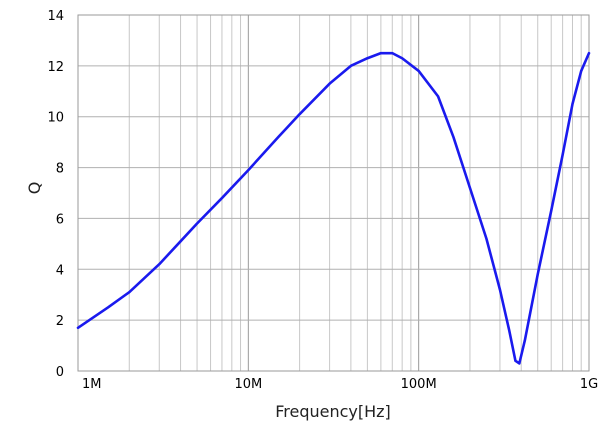 This screenshot has width=608, height=433. What do you see at coordinates (34, 188) in the screenshot?
I see `y-axis-label: Q` at bounding box center [34, 188].